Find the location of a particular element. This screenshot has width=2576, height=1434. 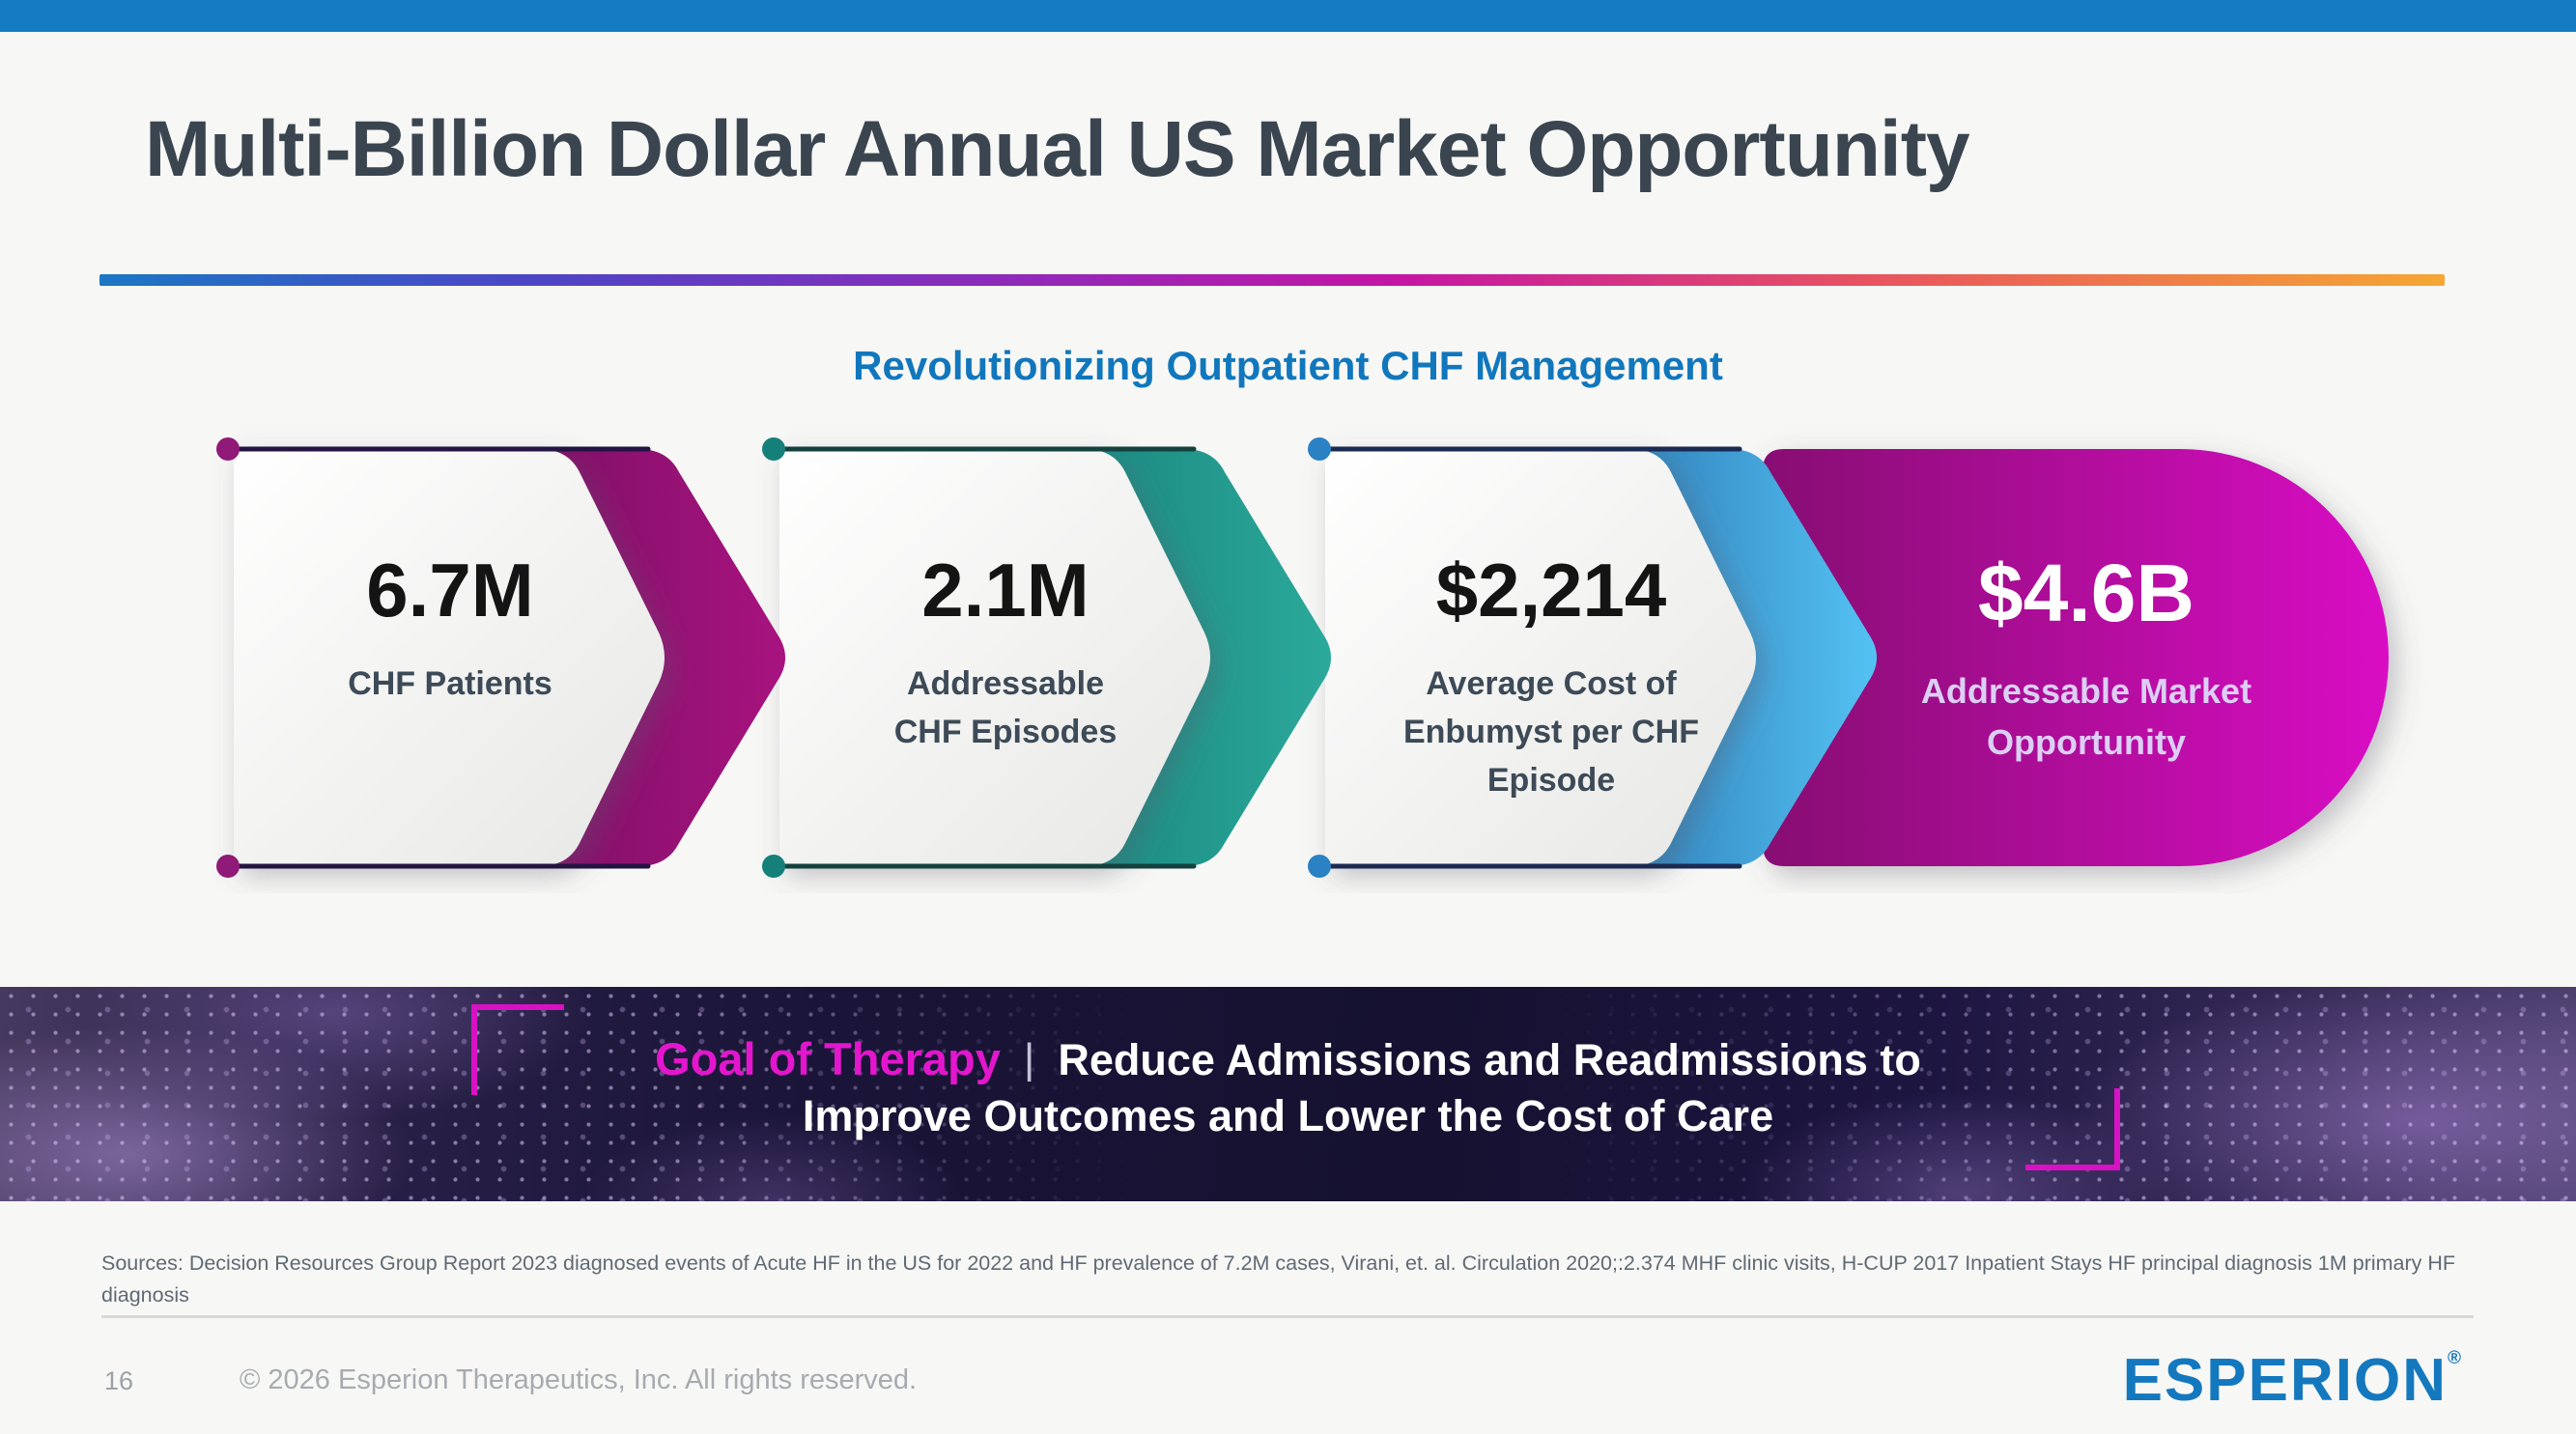

title-gradient-rule is located at coordinates (1272, 280).